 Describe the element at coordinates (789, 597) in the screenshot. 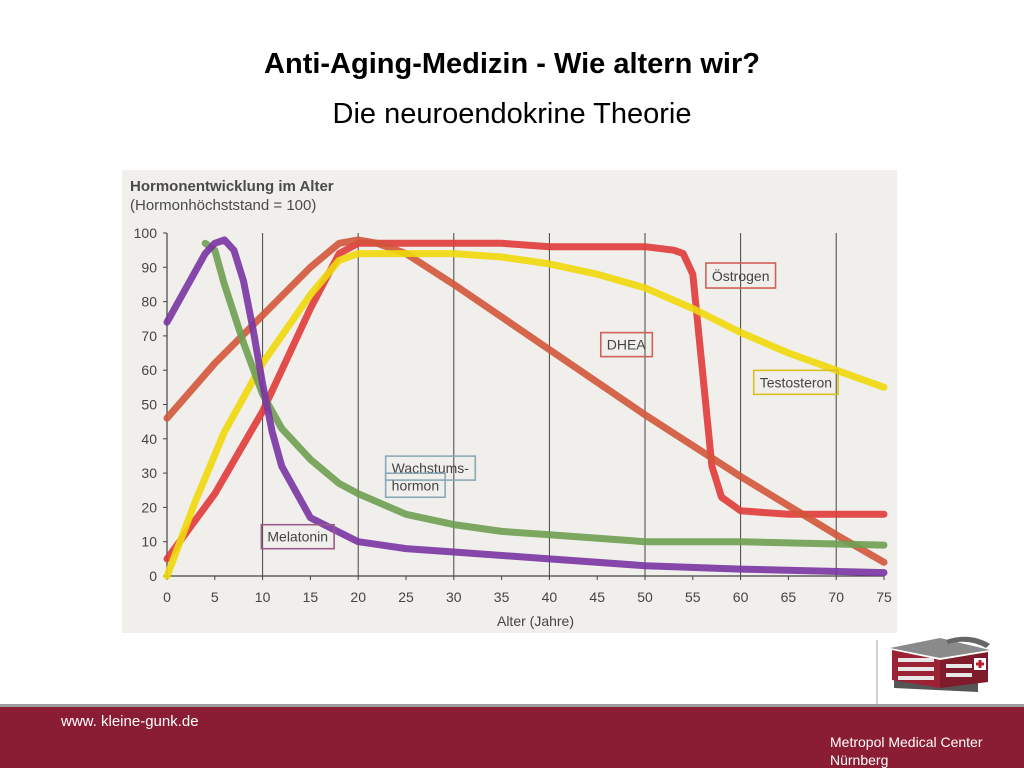

I see `x-tick-label: 65` at that location.